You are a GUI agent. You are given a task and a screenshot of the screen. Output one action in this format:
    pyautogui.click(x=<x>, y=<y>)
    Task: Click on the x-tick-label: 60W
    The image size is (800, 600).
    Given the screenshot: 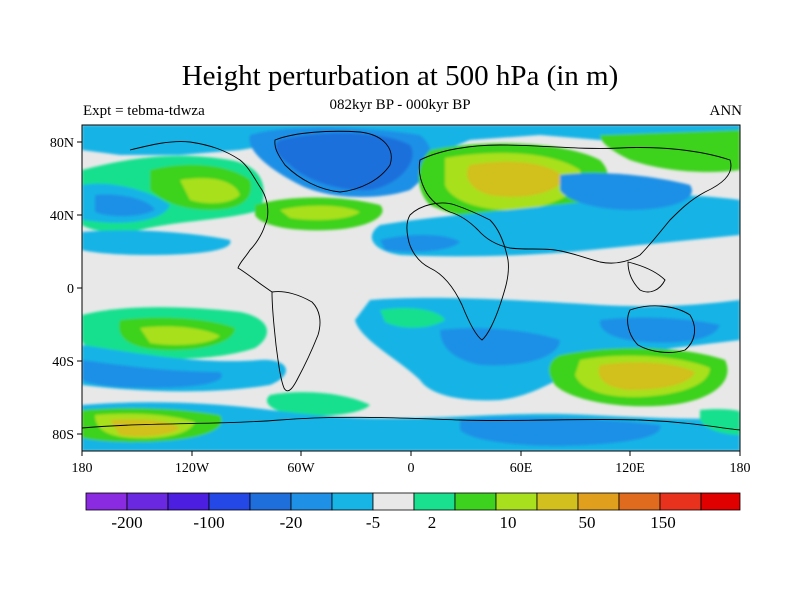 What is the action you would take?
    pyautogui.click(x=301, y=468)
    